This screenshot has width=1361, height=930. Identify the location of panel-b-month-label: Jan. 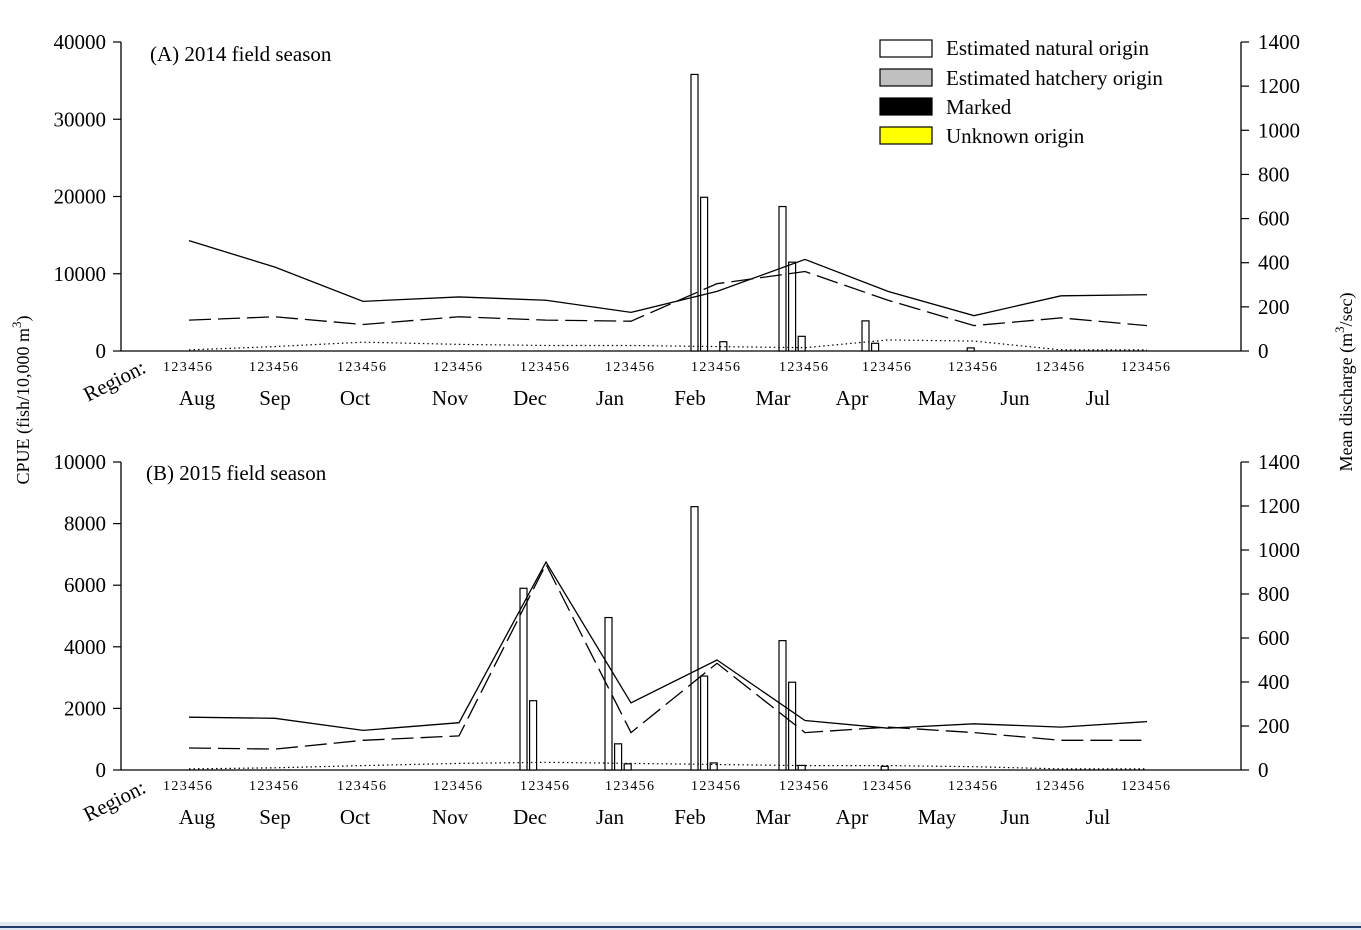
(610, 817).